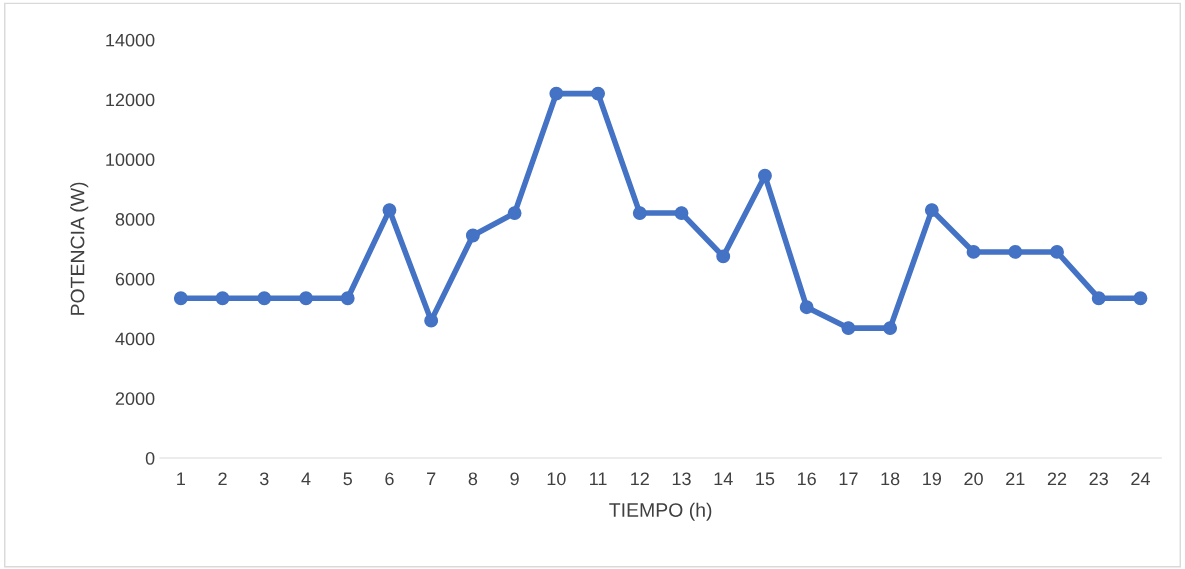  Describe the element at coordinates (1140, 479) in the screenshot. I see `x-tick-label: 24` at that location.